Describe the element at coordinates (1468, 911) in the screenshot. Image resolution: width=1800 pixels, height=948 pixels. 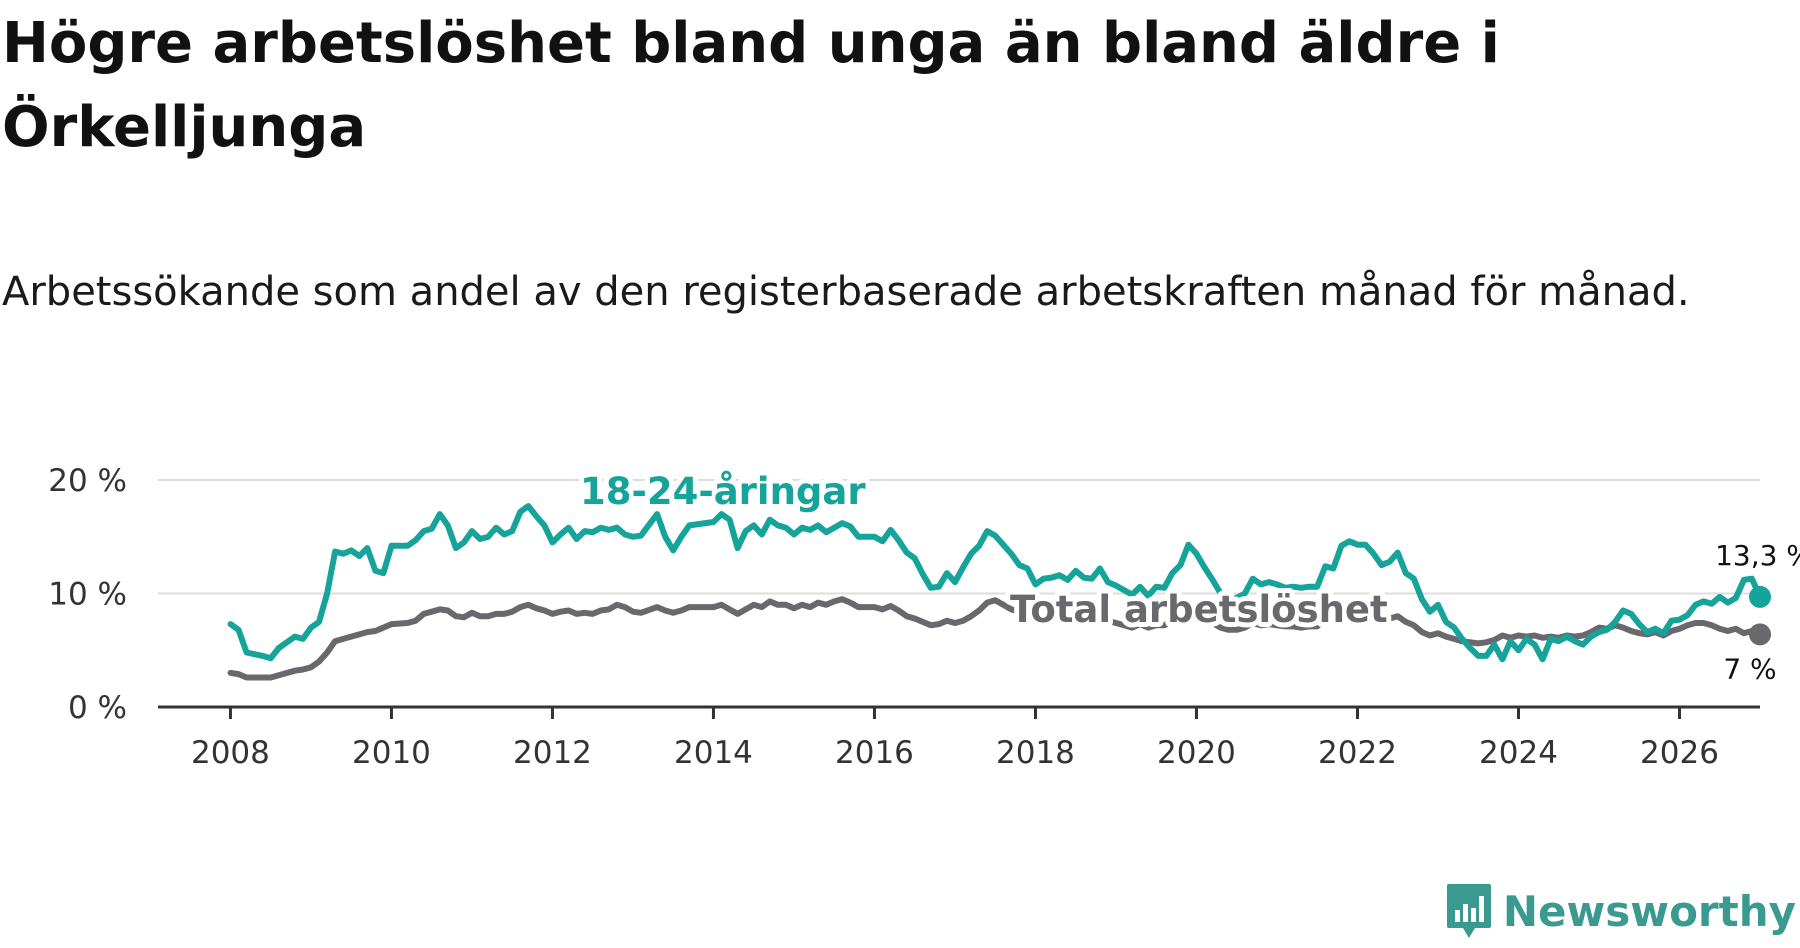
I see `newsworthy-logo-icon` at that location.